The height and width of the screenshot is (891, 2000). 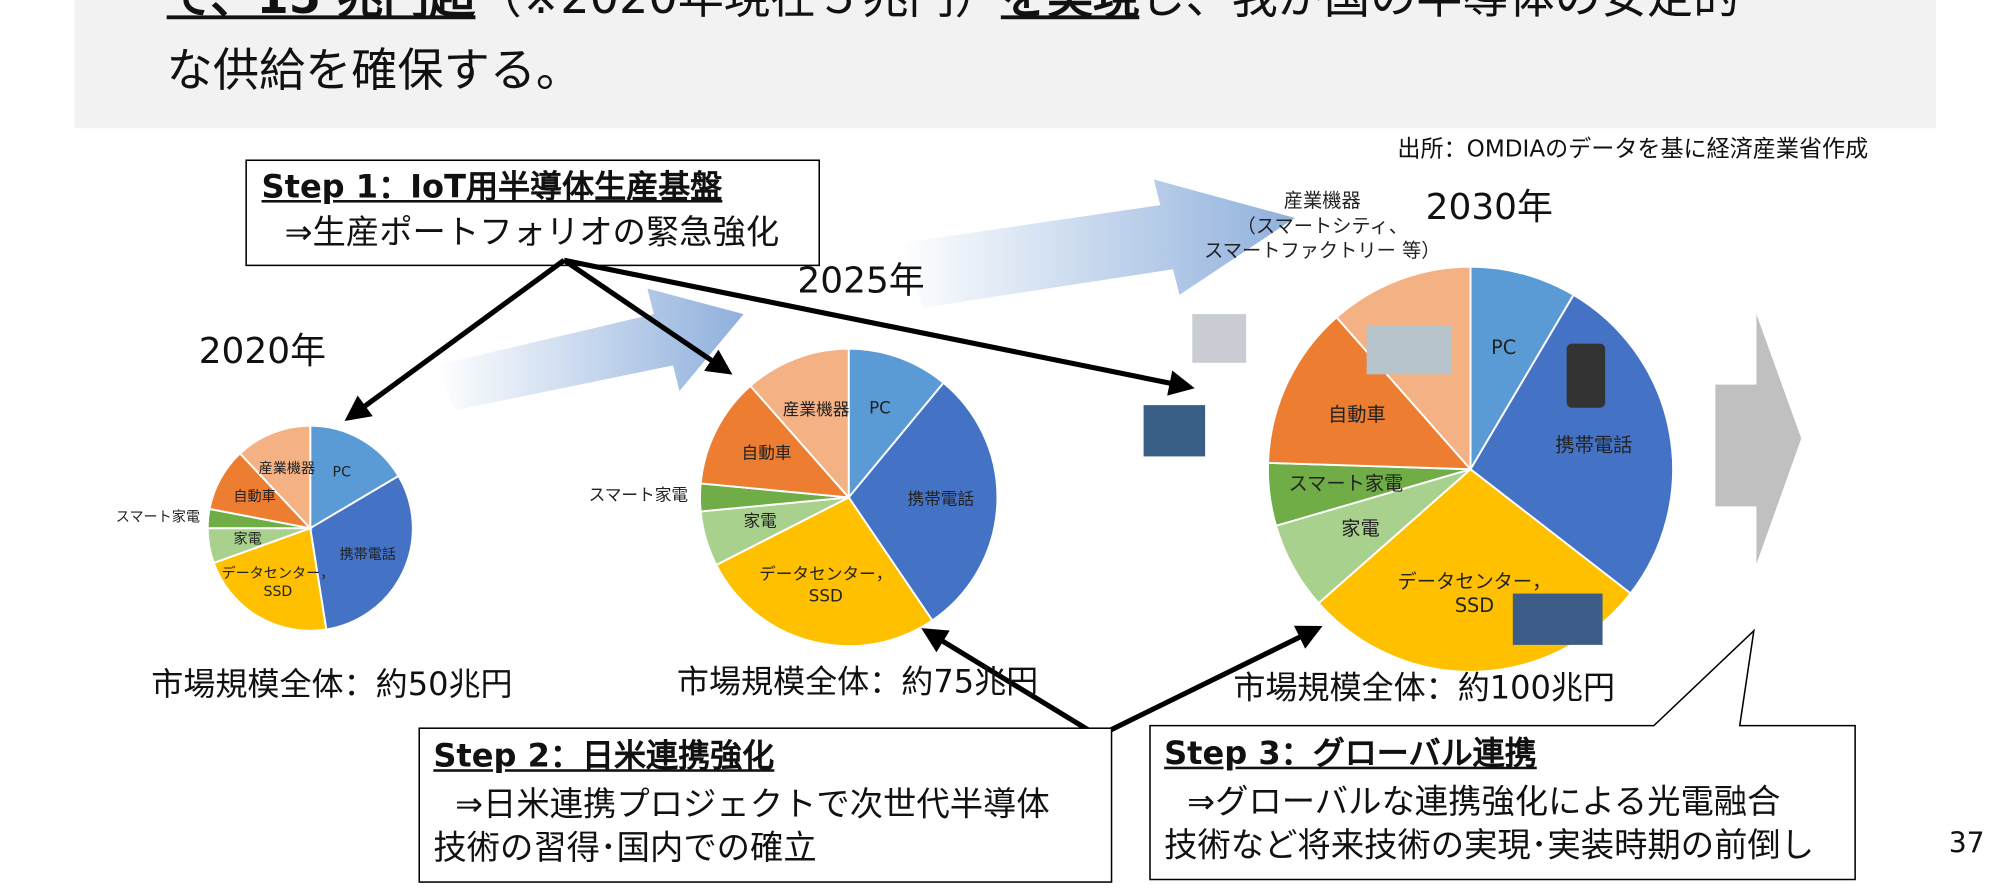 I want to click on pie-total: 市場規模全体：約50兆円, so click(x=332, y=684).